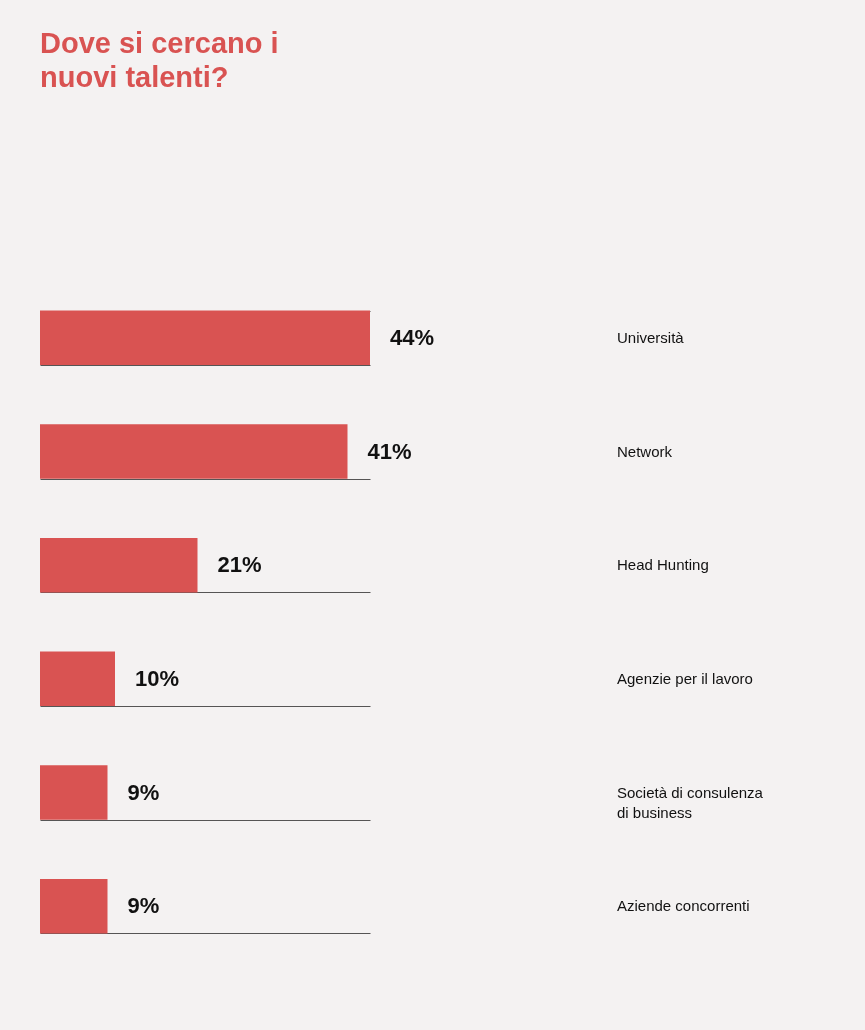  Describe the element at coordinates (157, 678) in the screenshot. I see `data-label: 10%` at that location.